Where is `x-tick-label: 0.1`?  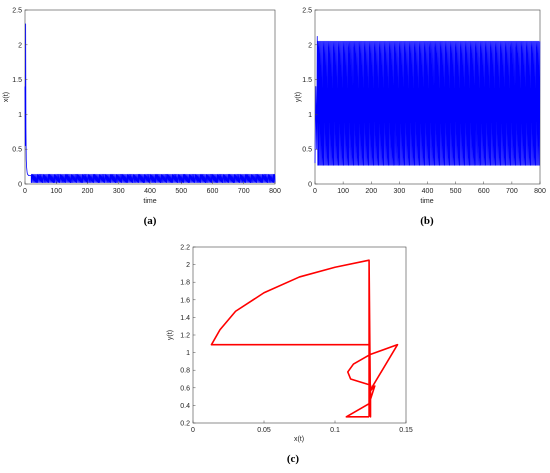
x-tick-label: 0.1 is located at coordinates (335, 430).